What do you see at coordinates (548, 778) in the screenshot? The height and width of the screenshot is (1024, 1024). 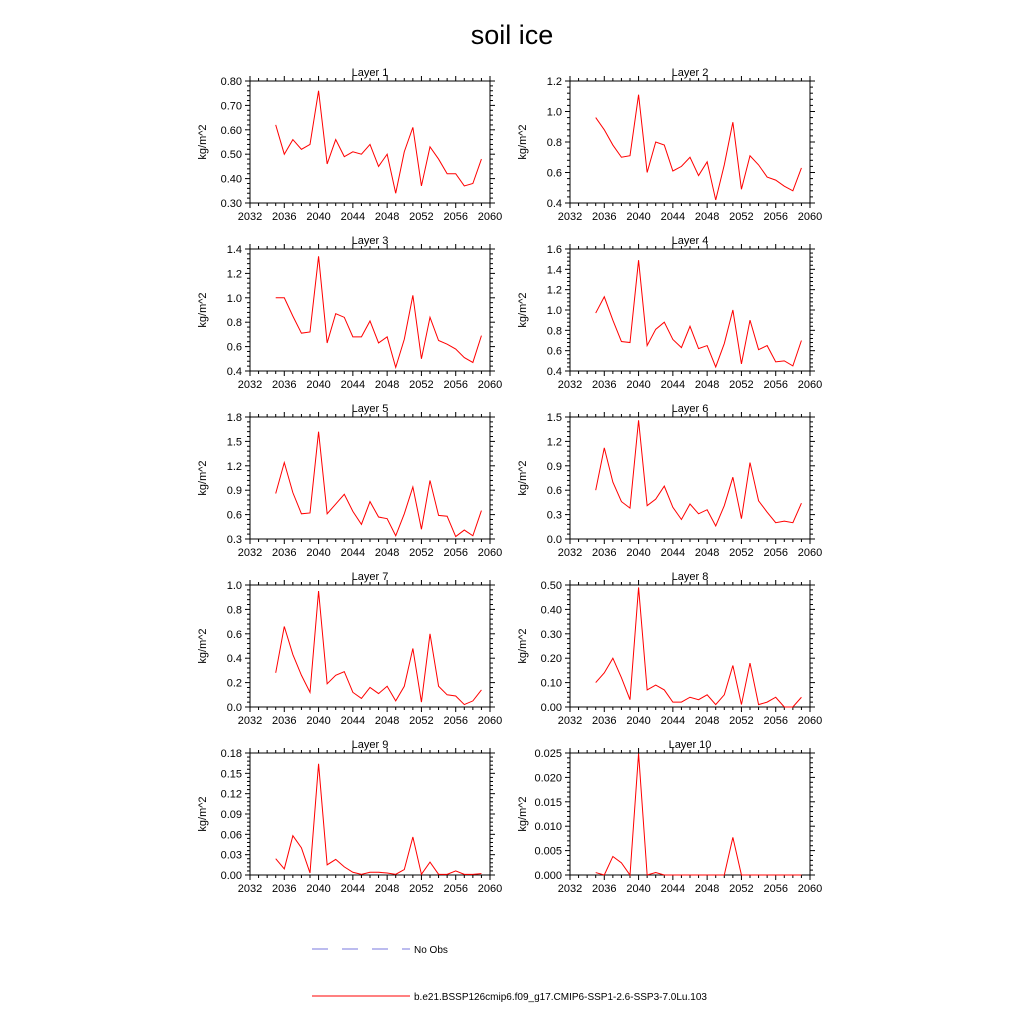 I see `y-tick-label: 0.020` at bounding box center [548, 778].